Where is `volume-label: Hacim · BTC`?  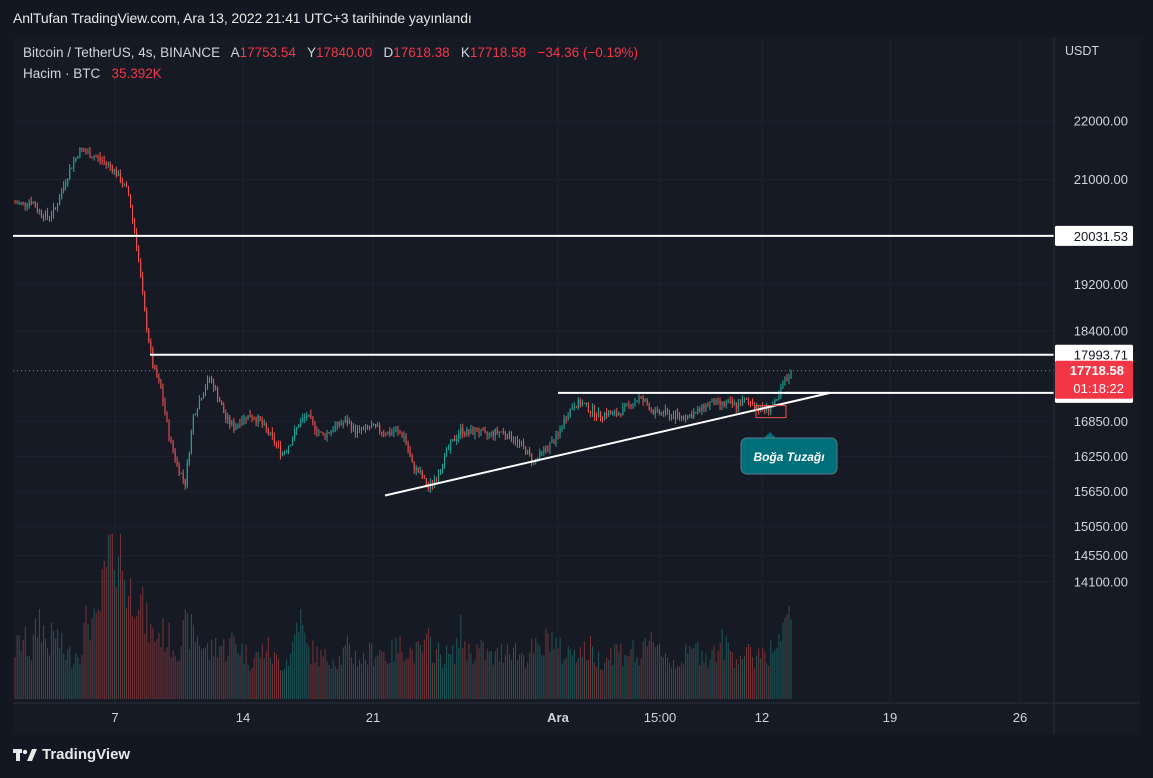 volume-label: Hacim · BTC is located at coordinates (62, 73).